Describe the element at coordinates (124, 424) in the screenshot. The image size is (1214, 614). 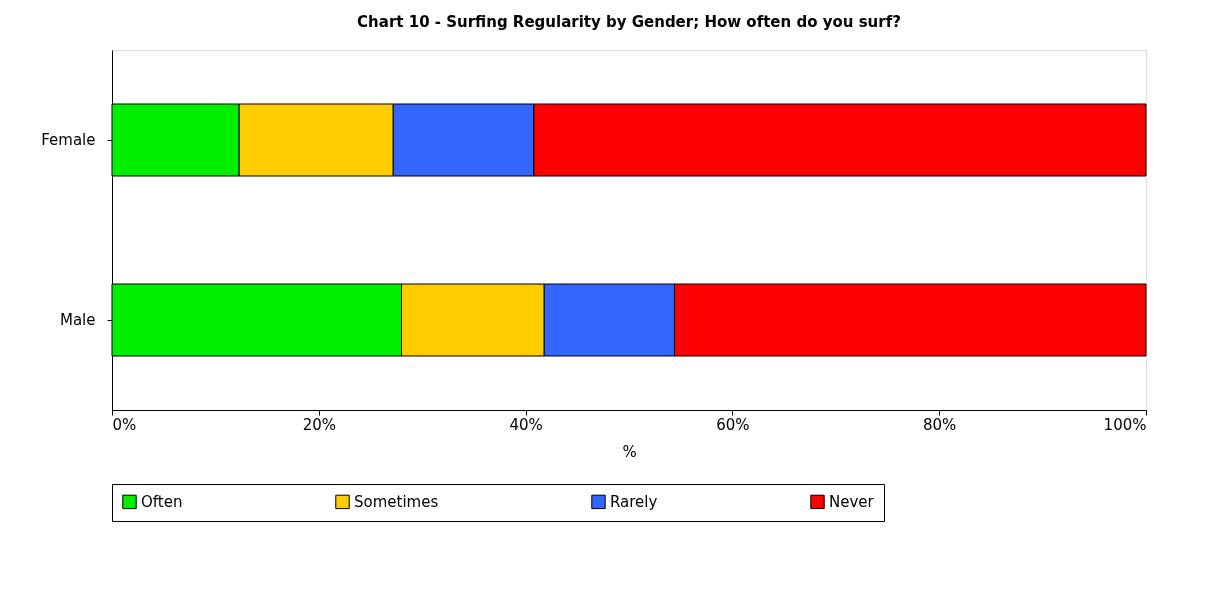
I see `x-tick-label: 0%` at that location.